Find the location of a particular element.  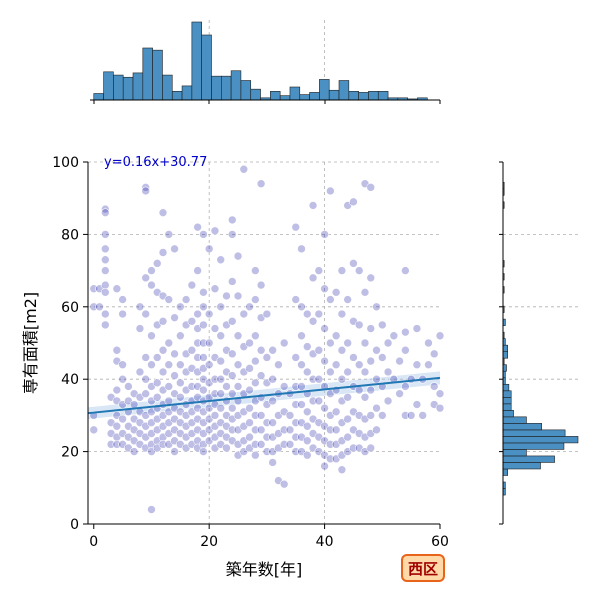

y-tick-label: 100 is located at coordinates (65, 163).